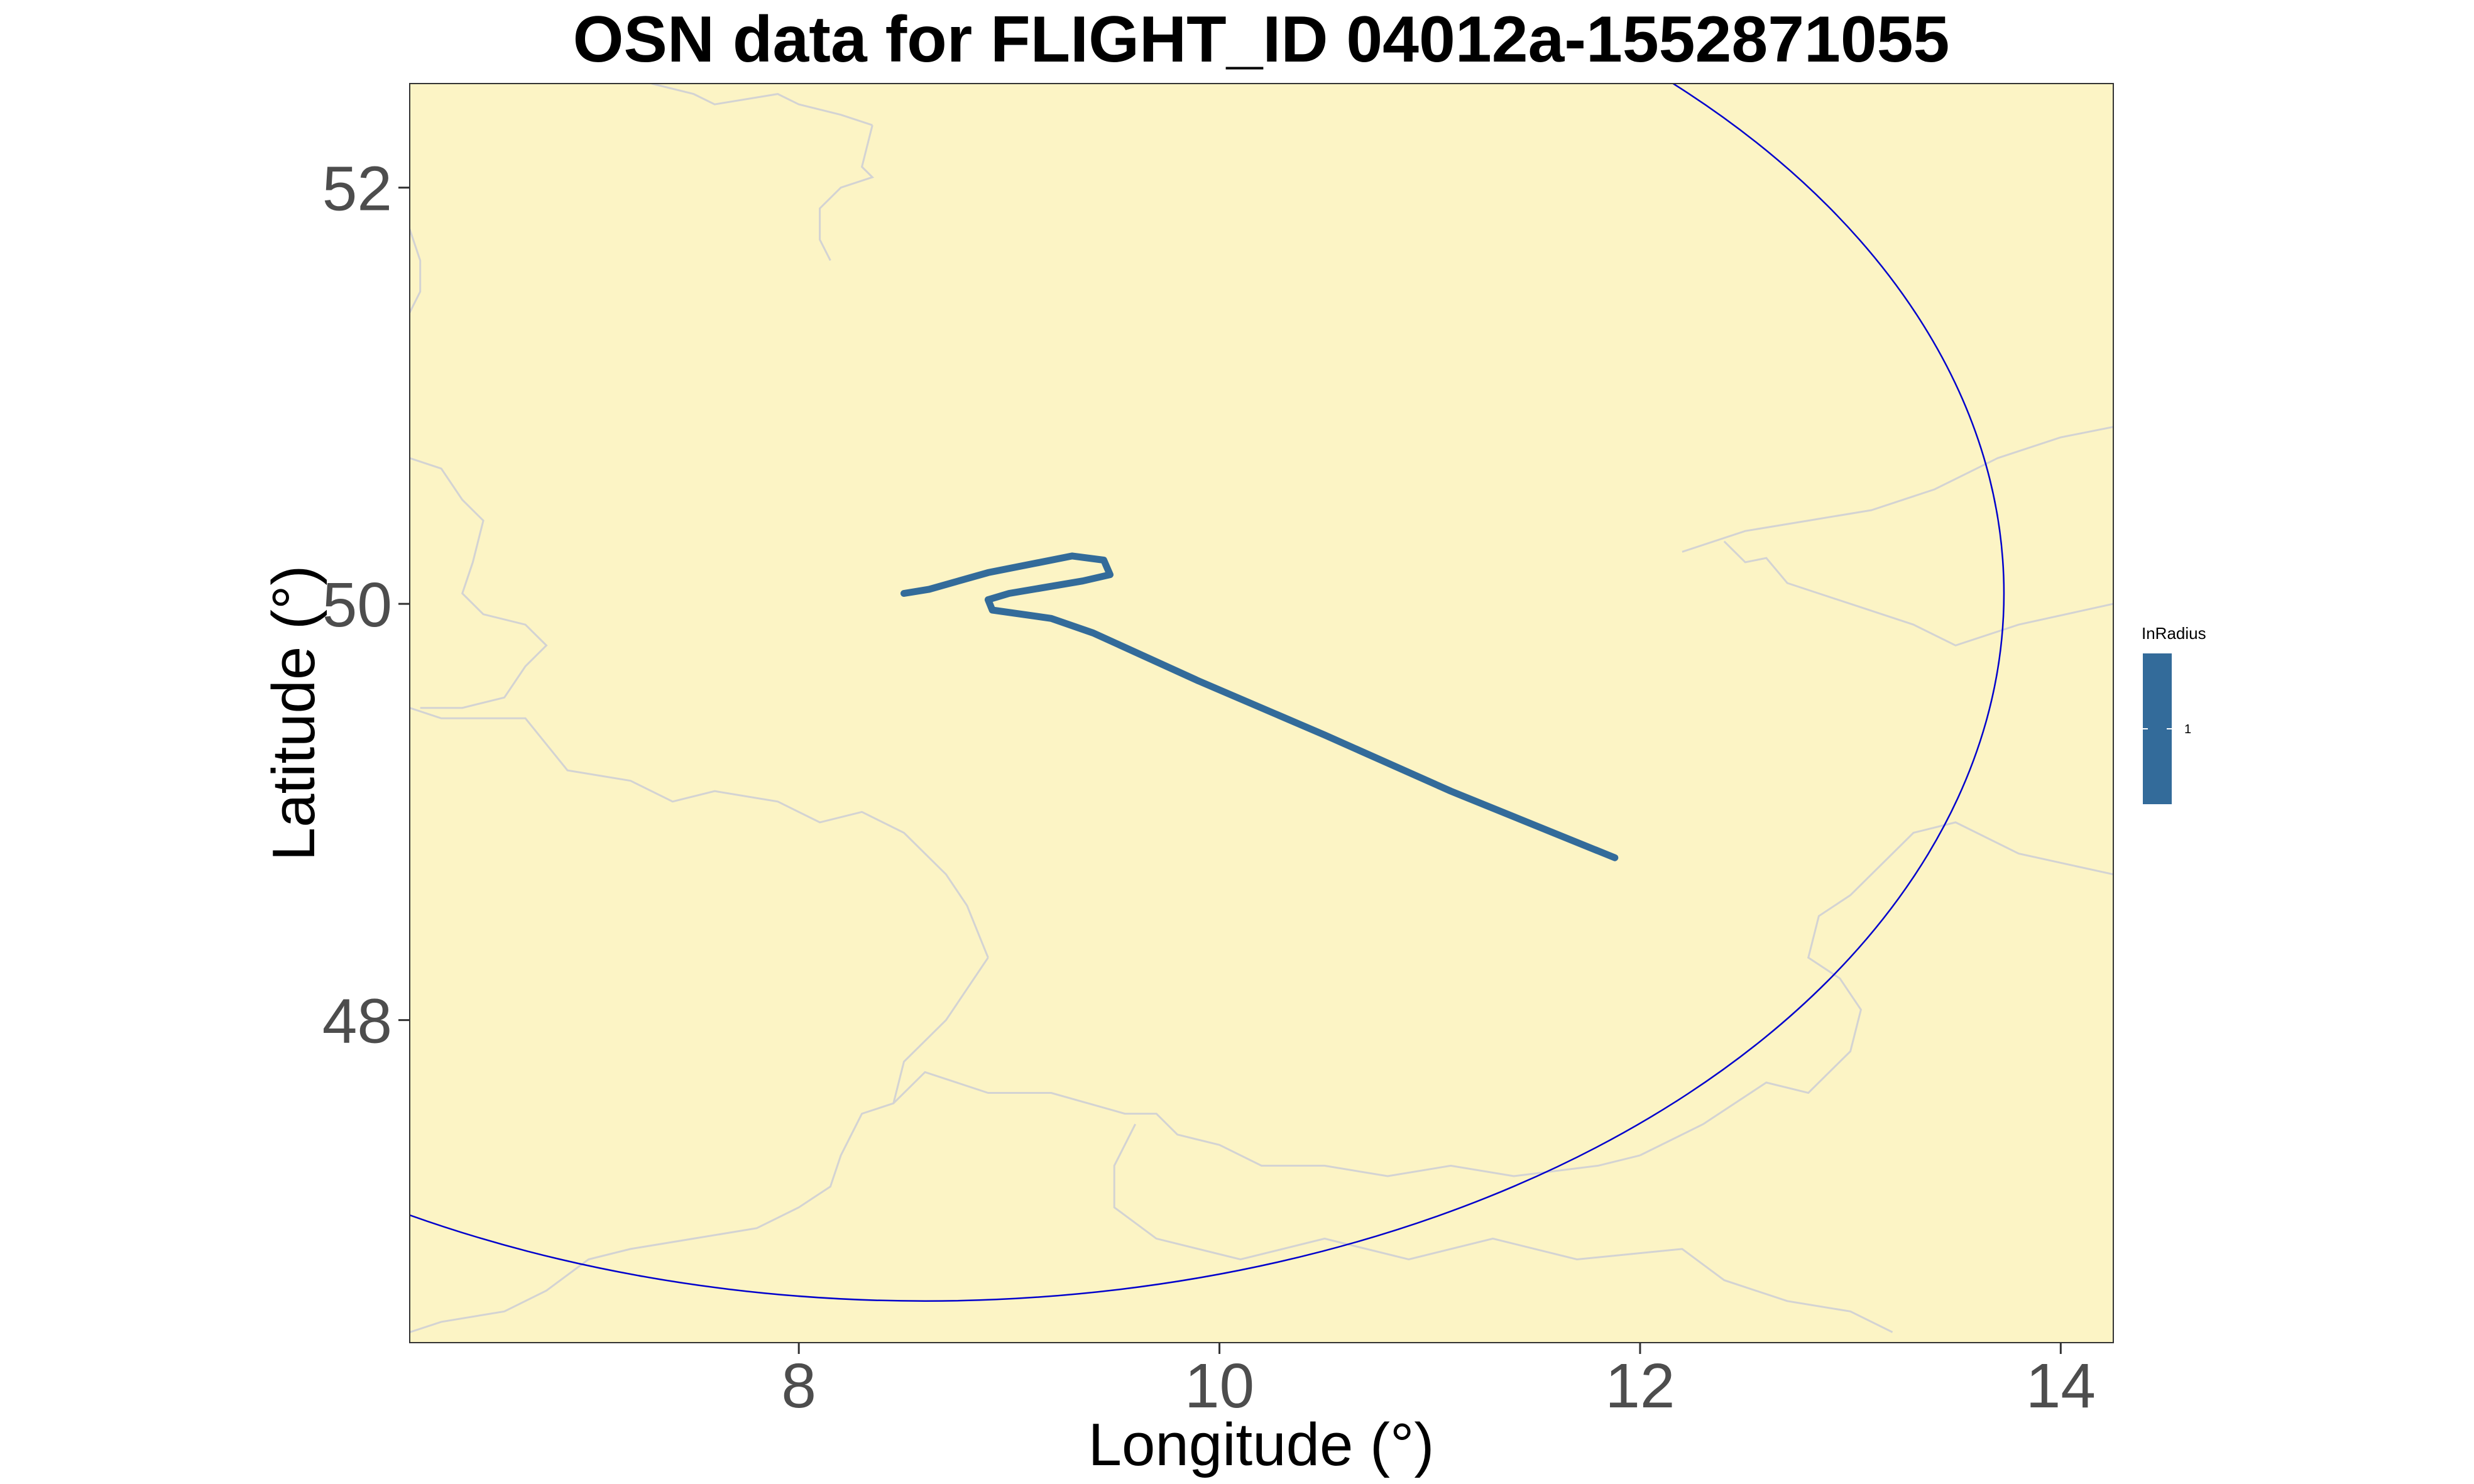 The height and width of the screenshot is (1484, 2474). Describe the element at coordinates (2174, 633) in the screenshot. I see `legend-title: InRadius` at that location.